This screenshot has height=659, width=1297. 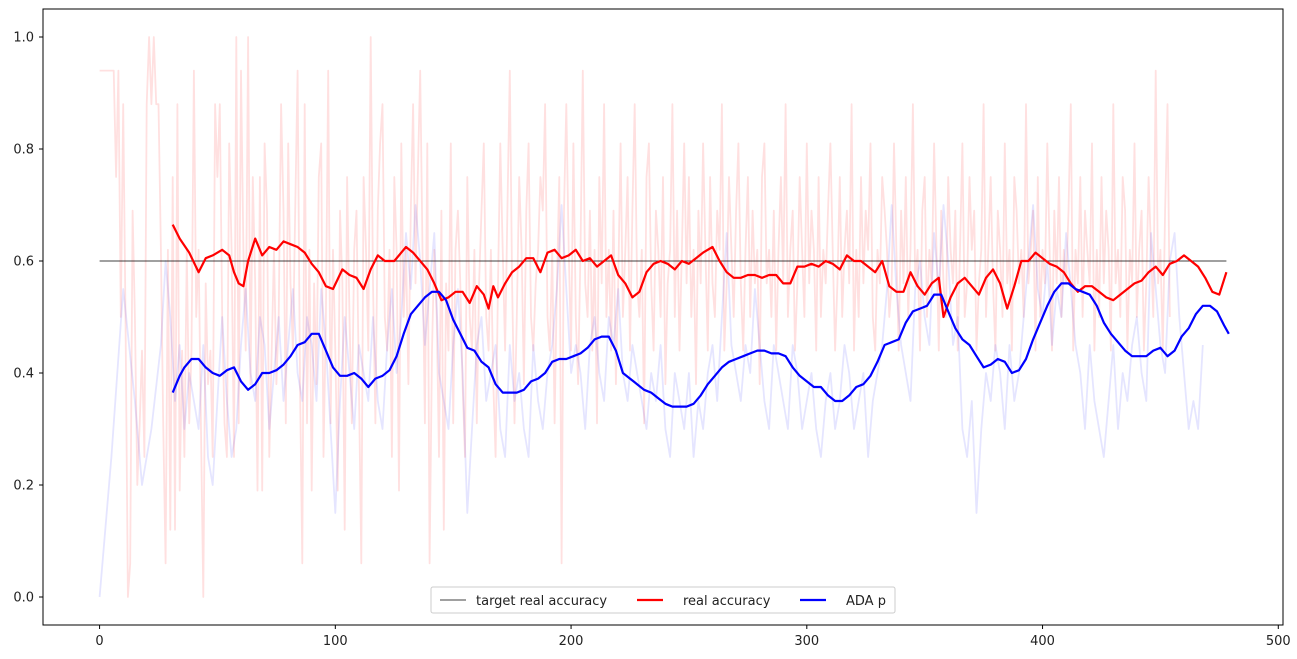 What do you see at coordinates (23, 598) in the screenshot?
I see `y-tick-label: 0.0` at bounding box center [23, 598].